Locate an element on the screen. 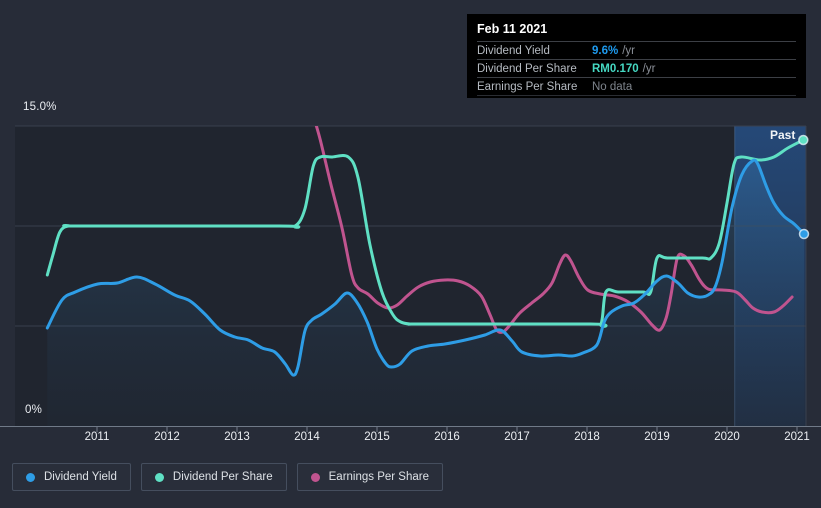 The width and height of the screenshot is (821, 508). x-axis-label-2016: 2016 is located at coordinates (447, 437).